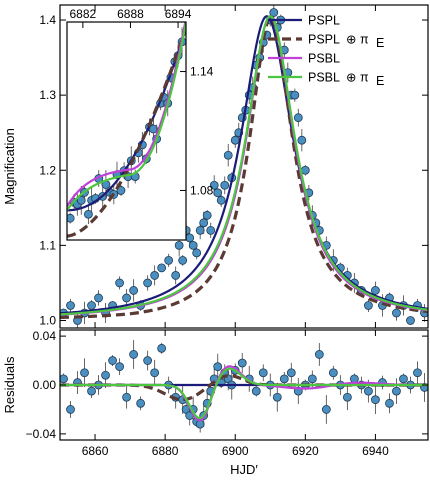 This screenshot has width=430, height=490. I want to click on main-ytick-label: 1.3, so click(47, 95).